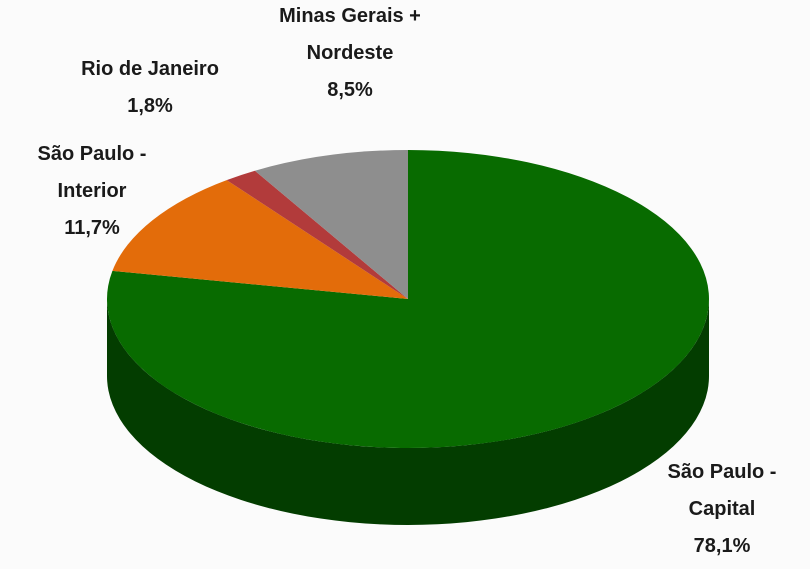 The height and width of the screenshot is (569, 810). I want to click on slice-label: São Paulo - Interior, so click(92, 172).